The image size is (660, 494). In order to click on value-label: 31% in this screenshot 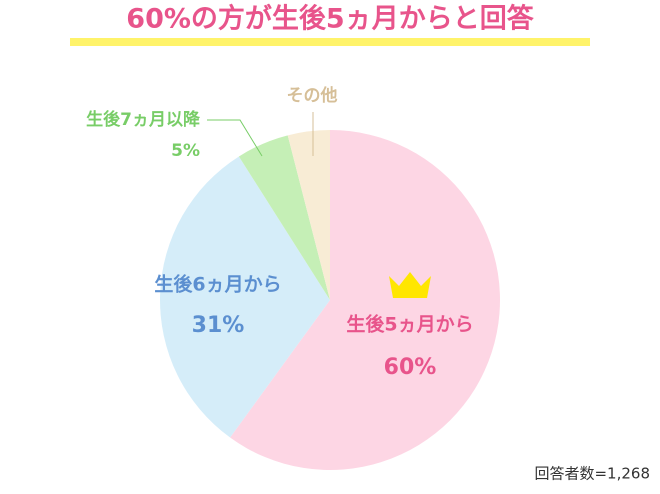, I will do `click(218, 325)`.